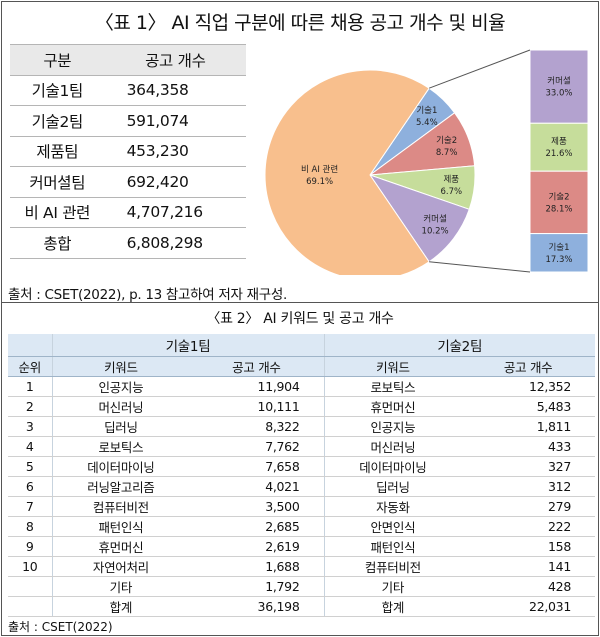 The width and height of the screenshot is (600, 637). Describe the element at coordinates (256, 606) in the screenshot. I see `table2-team1-count: 36,198` at that location.